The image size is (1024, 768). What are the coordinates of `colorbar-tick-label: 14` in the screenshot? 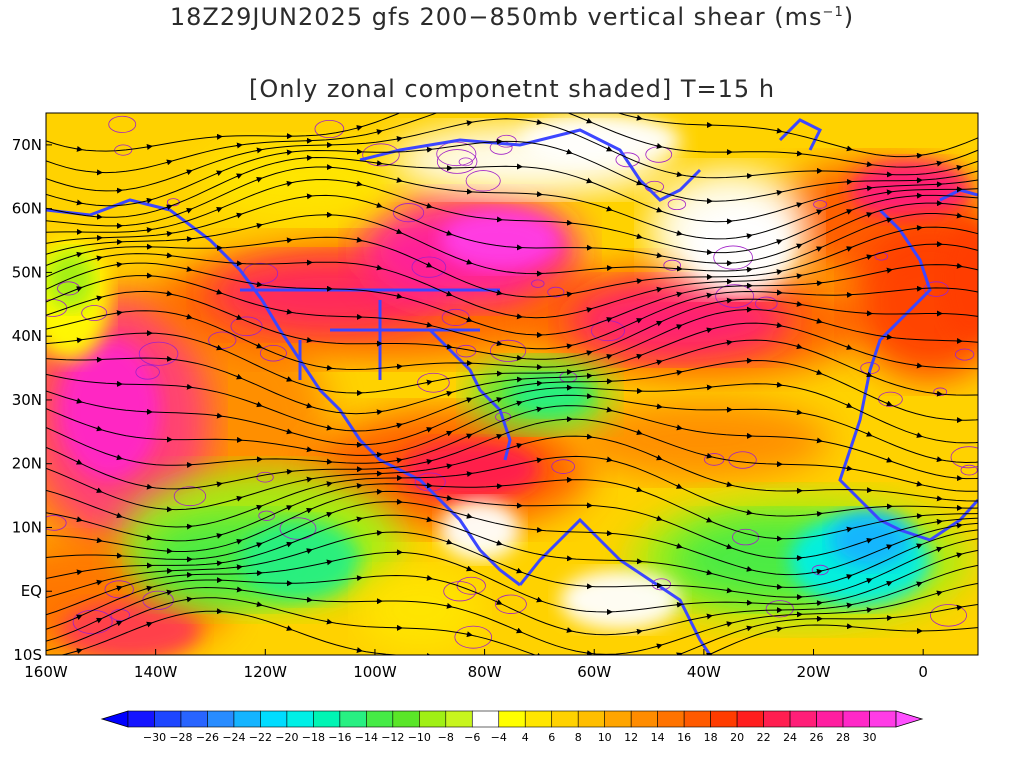 It's located at (658, 737).